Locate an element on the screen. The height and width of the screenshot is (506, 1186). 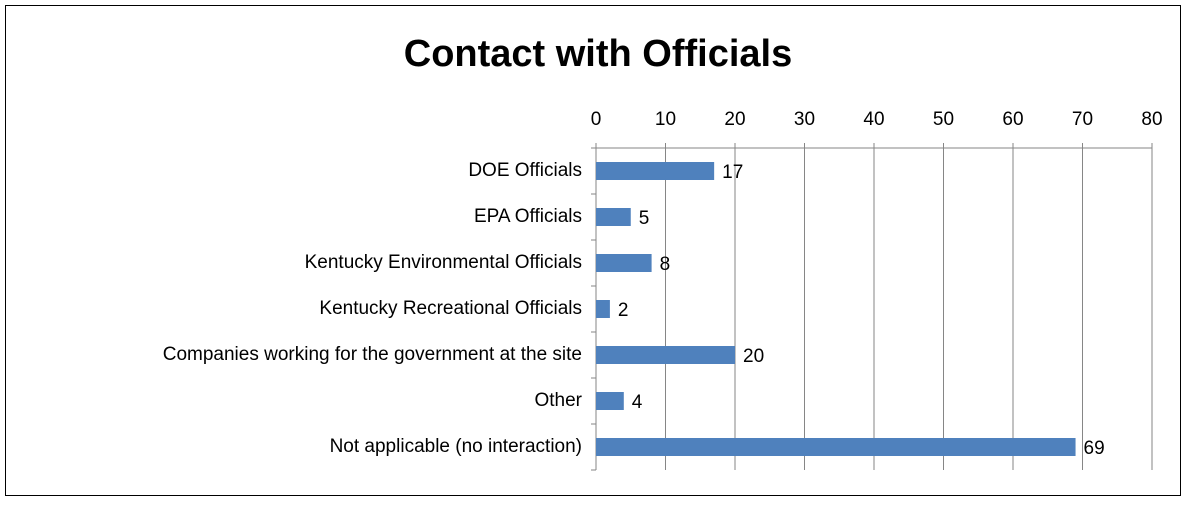
y-tick-label: Kentucky Recreational Officials is located at coordinates (450, 308).